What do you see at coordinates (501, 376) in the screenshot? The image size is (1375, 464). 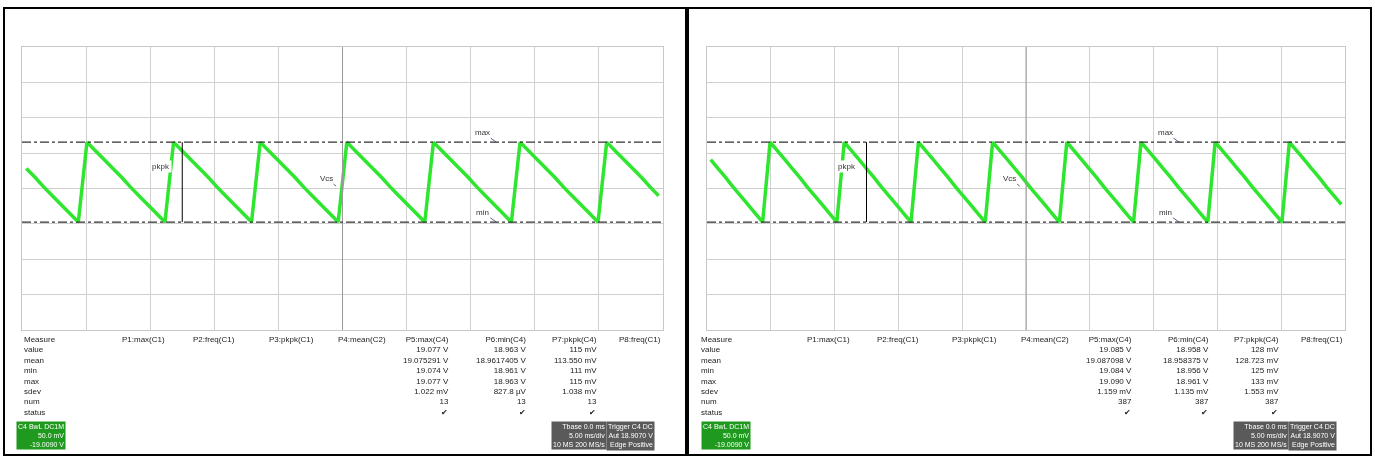 I see `text: P6:min(C4) 18.963 V 18.9617405 V 18.961 V 18.963 V 827.8 µV 13 ✔` at bounding box center [501, 376].